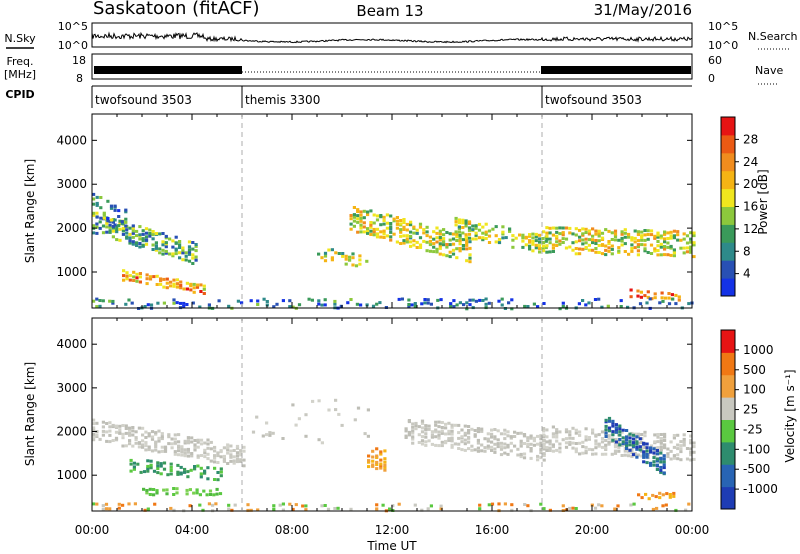 This screenshot has width=800, height=554. Describe the element at coordinates (750, 410) in the screenshot. I see `colorbar-tick-label: 25` at that location.